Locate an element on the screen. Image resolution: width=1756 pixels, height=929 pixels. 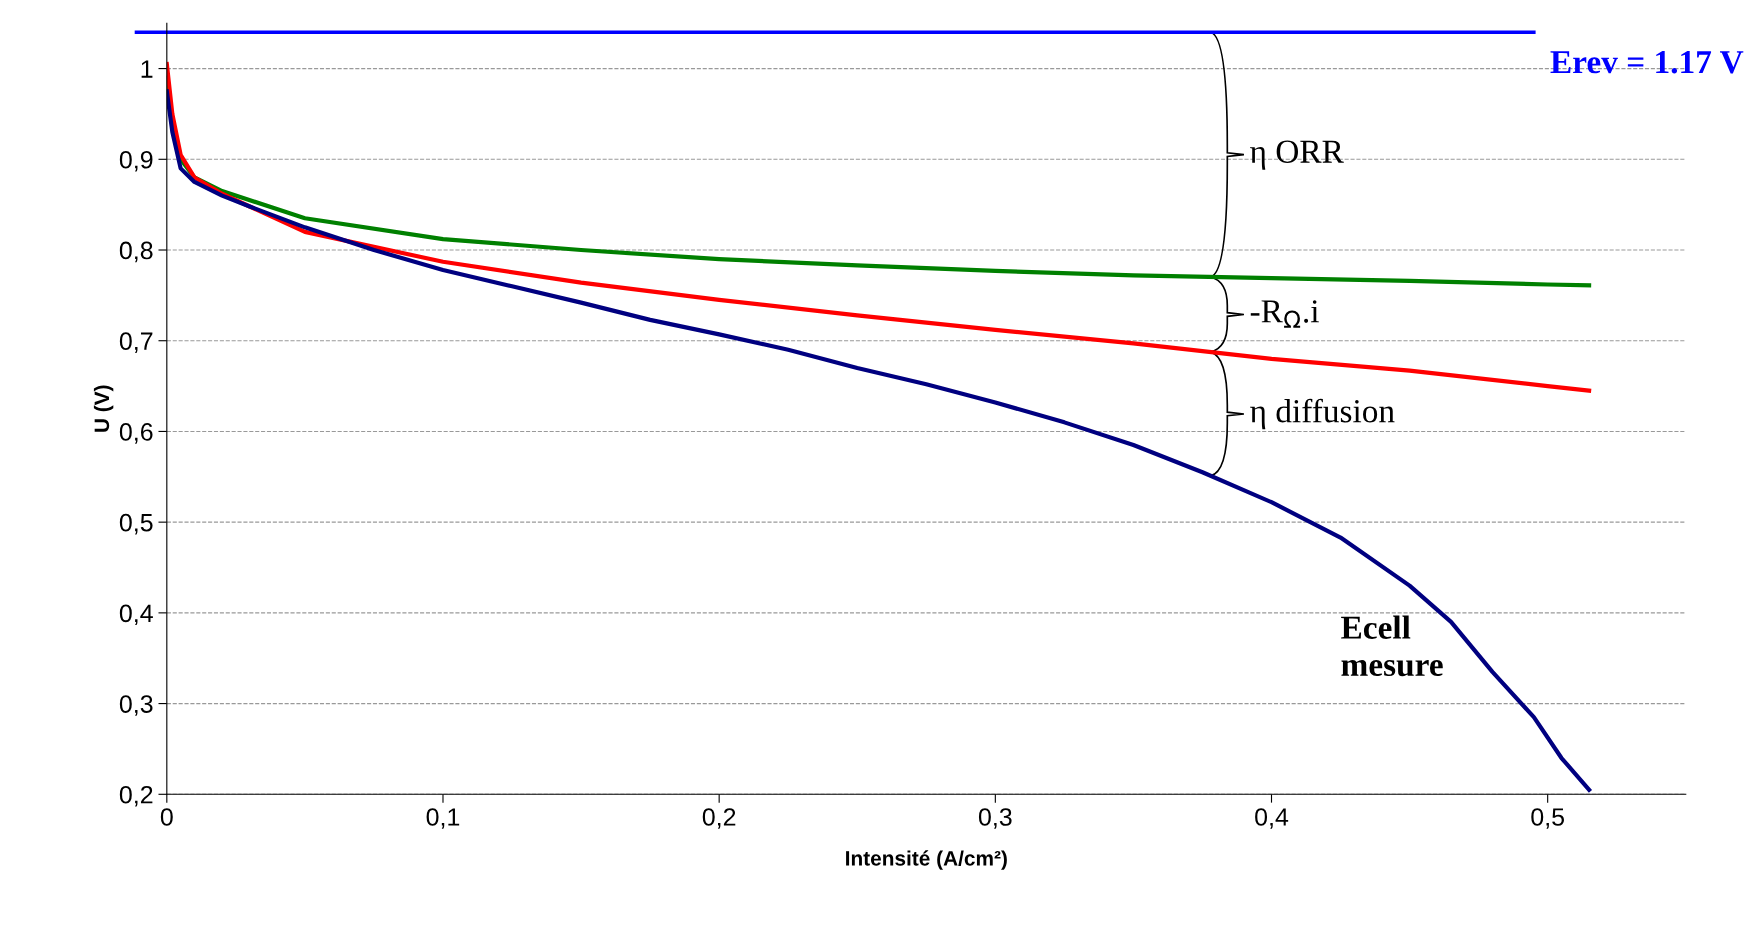
x-tick-label: 0,3 is located at coordinates (995, 818).